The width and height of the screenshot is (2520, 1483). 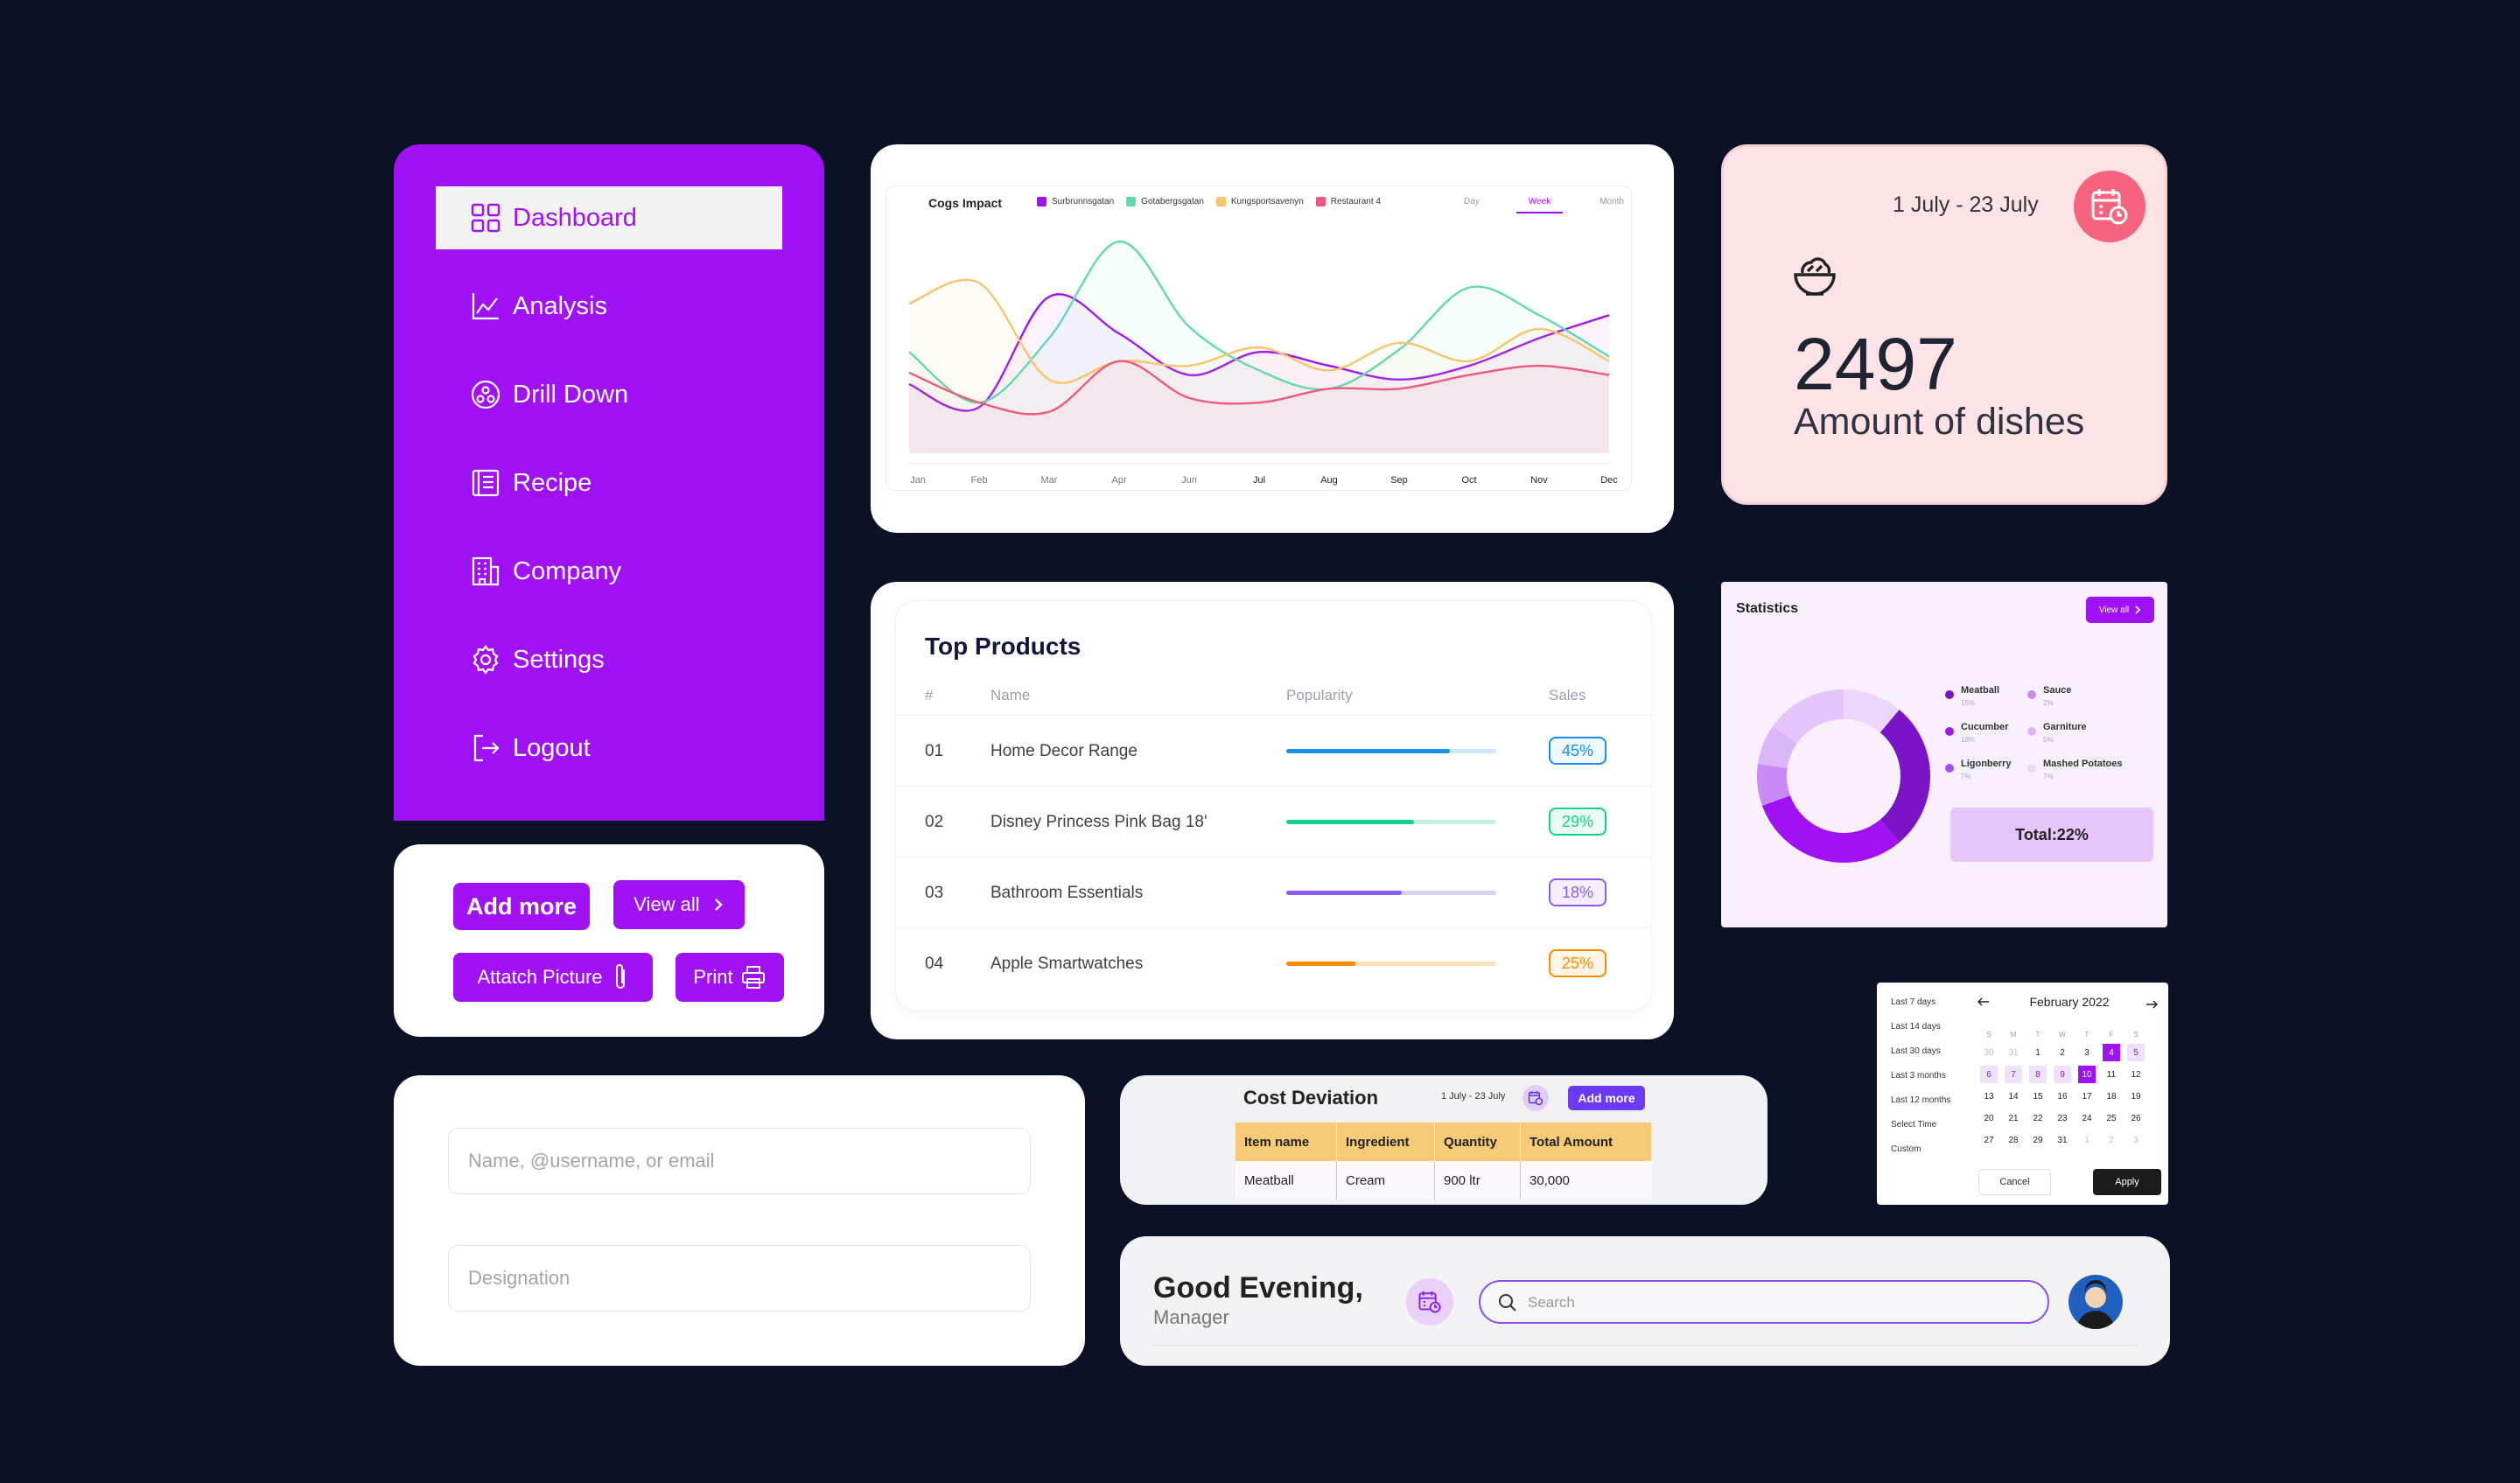 What do you see at coordinates (2057, 696) in the screenshot?
I see `legend-item: Sauce 2%` at bounding box center [2057, 696].